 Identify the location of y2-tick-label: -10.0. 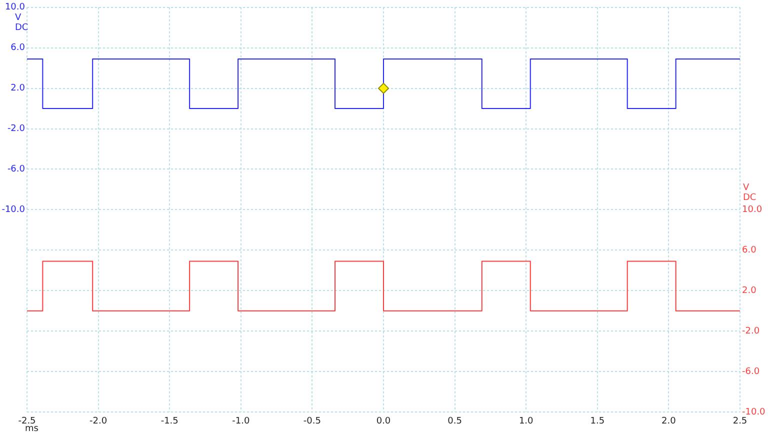
(754, 412).